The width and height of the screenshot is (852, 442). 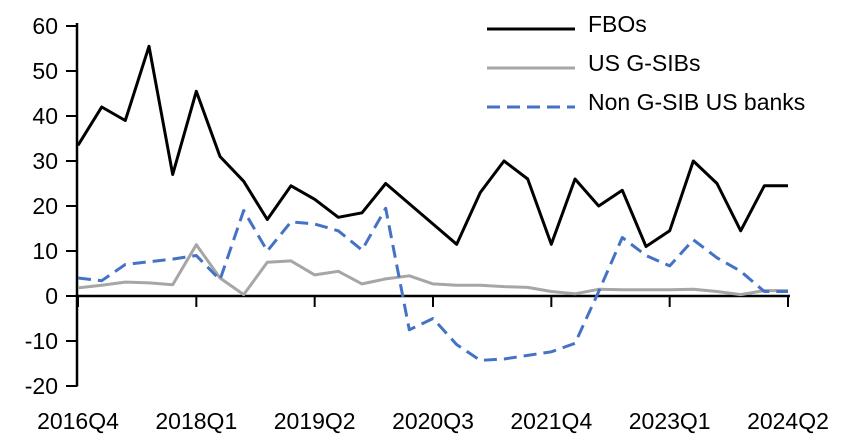 What do you see at coordinates (45, 251) in the screenshot?
I see `y-axis-tick-label: 10` at bounding box center [45, 251].